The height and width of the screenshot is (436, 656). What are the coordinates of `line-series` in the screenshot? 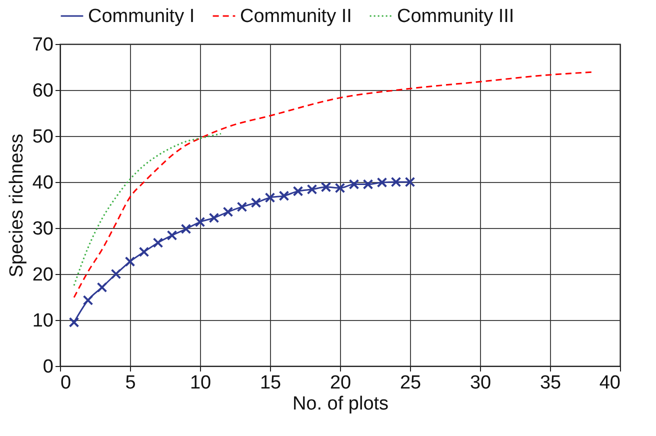 It's located at (147, 209).